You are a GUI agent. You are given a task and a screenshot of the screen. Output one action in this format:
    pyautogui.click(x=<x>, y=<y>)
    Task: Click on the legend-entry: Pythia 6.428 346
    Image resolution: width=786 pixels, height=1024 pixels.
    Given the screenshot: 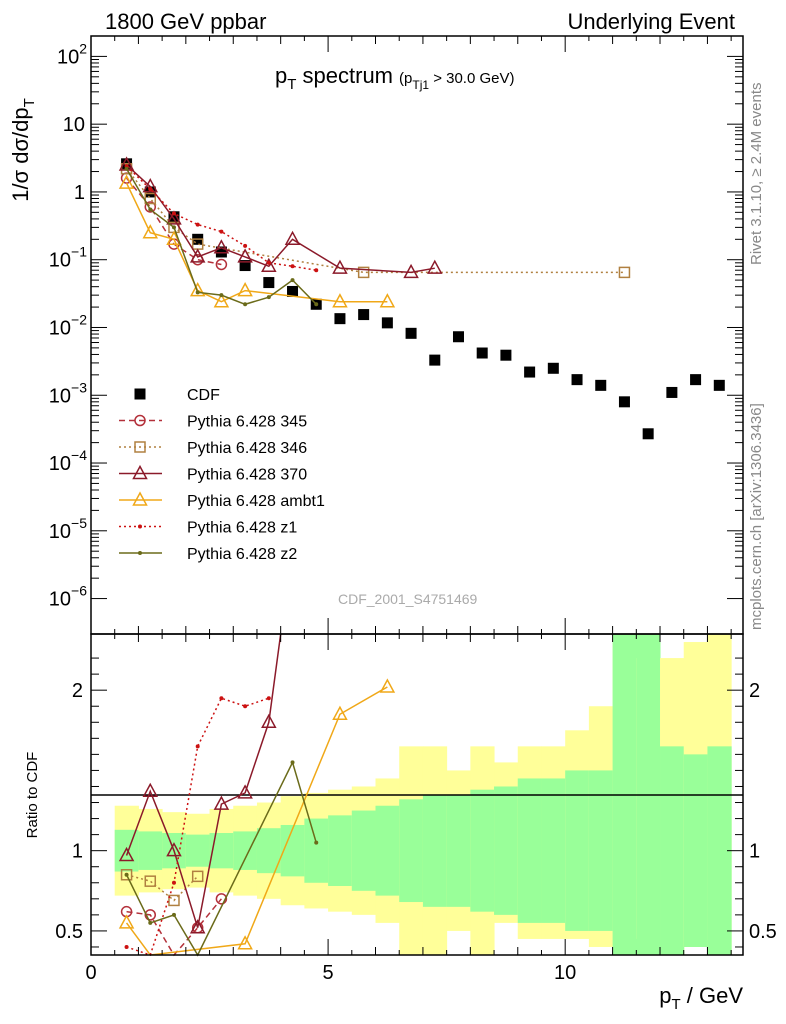 What is the action you would take?
    pyautogui.click(x=213, y=448)
    